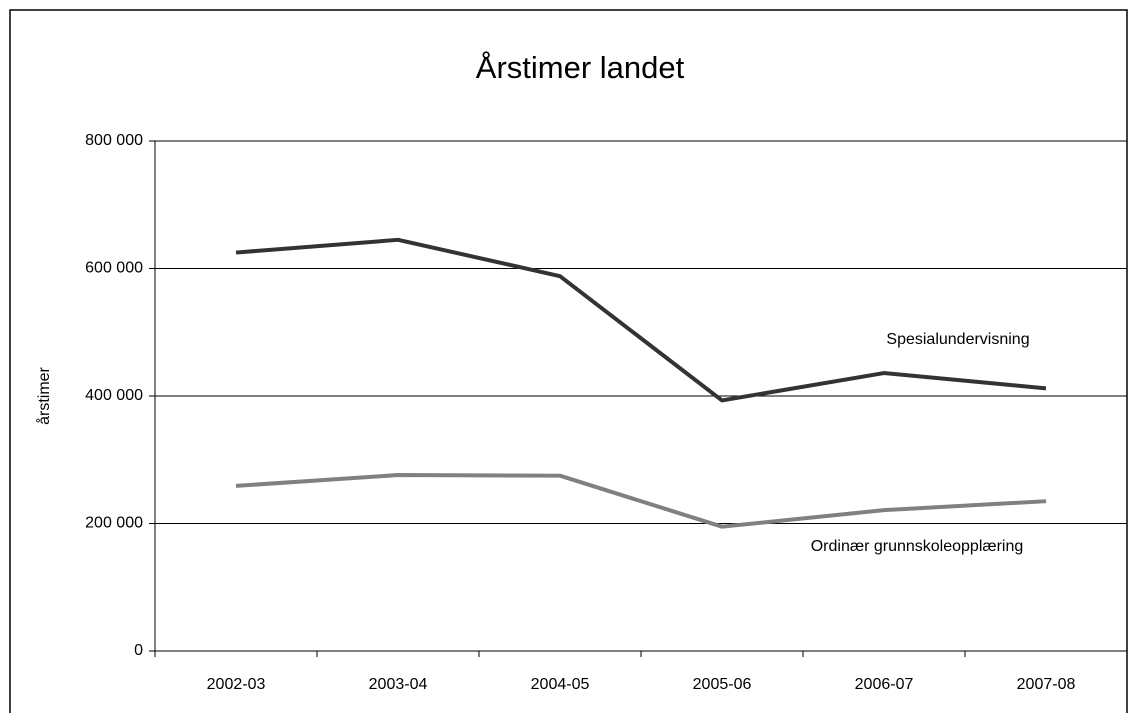 This screenshot has height=713, width=1130. Describe the element at coordinates (114, 140) in the screenshot. I see `y-tick-label: 800 000` at that location.